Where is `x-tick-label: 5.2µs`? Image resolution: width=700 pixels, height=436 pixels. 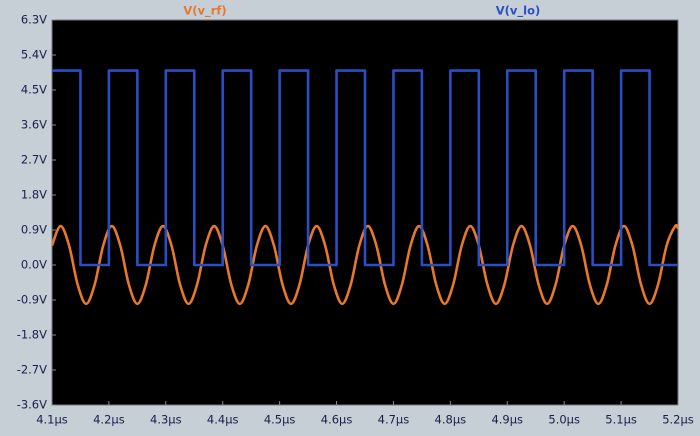
x-tick-label: 5.2µs is located at coordinates (678, 420).